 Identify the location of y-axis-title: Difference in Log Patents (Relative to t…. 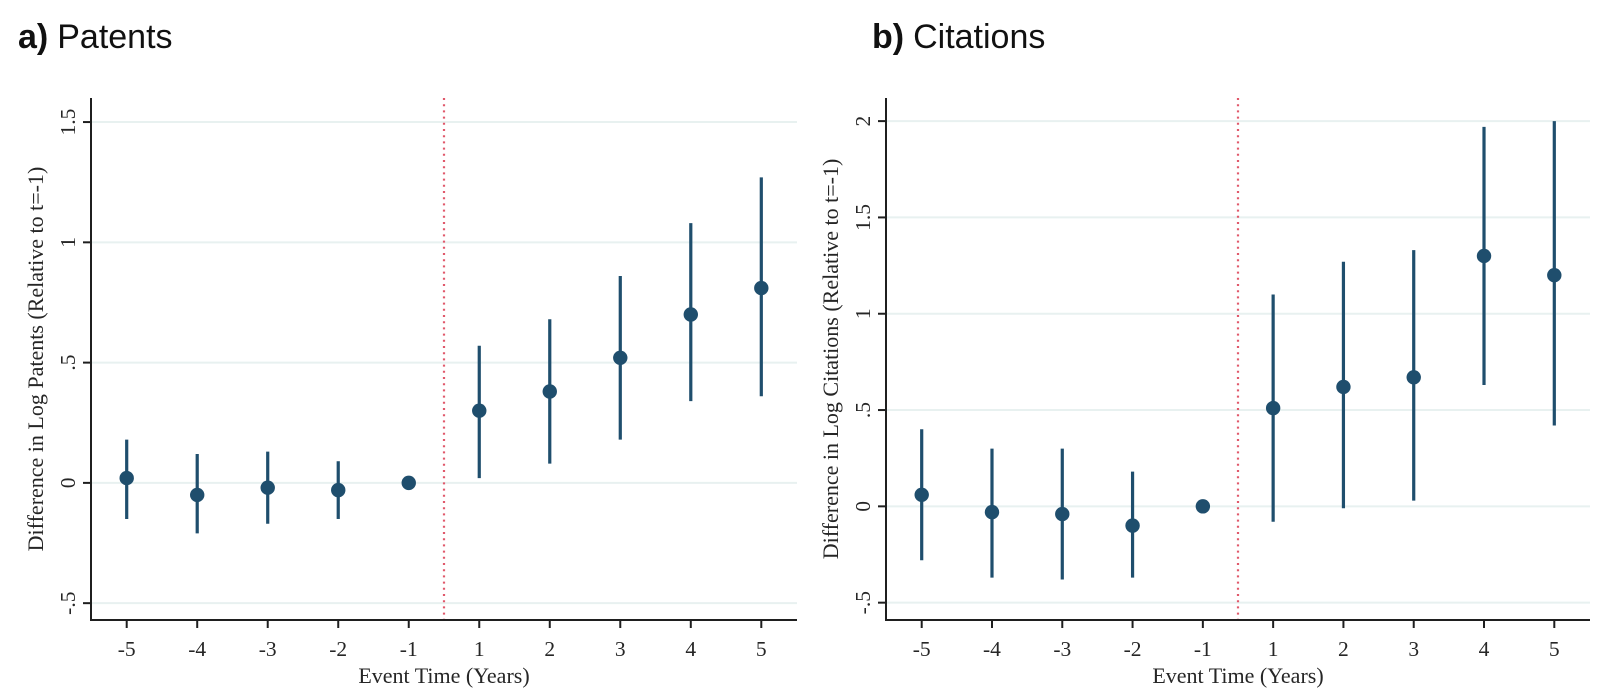
(35, 359).